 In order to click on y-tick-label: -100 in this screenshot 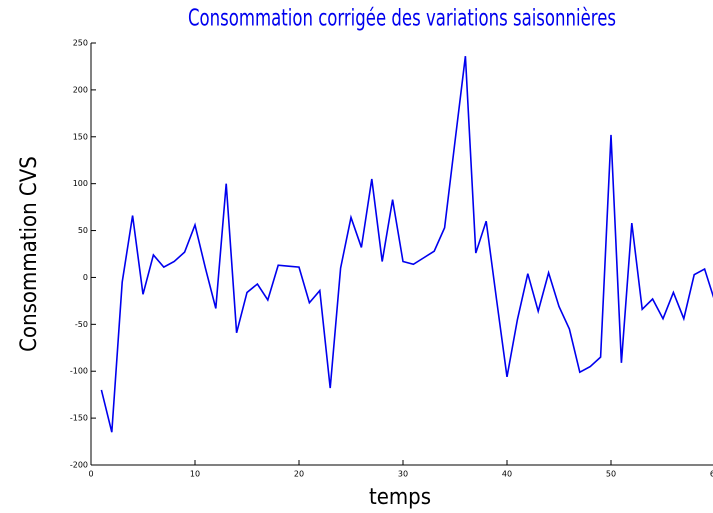, I will do `click(79, 371)`.